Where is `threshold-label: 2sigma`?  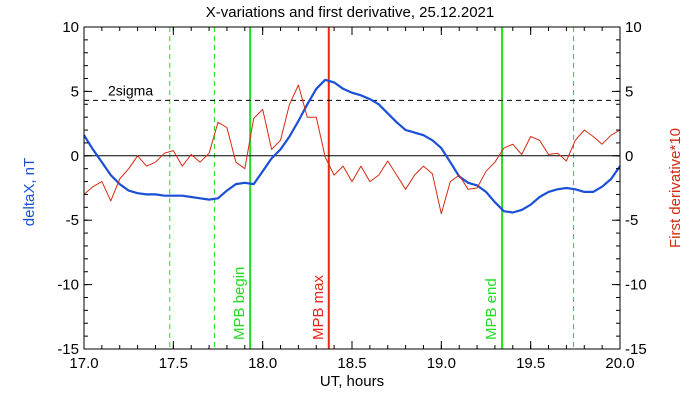 threshold-label: 2sigma is located at coordinates (130, 90).